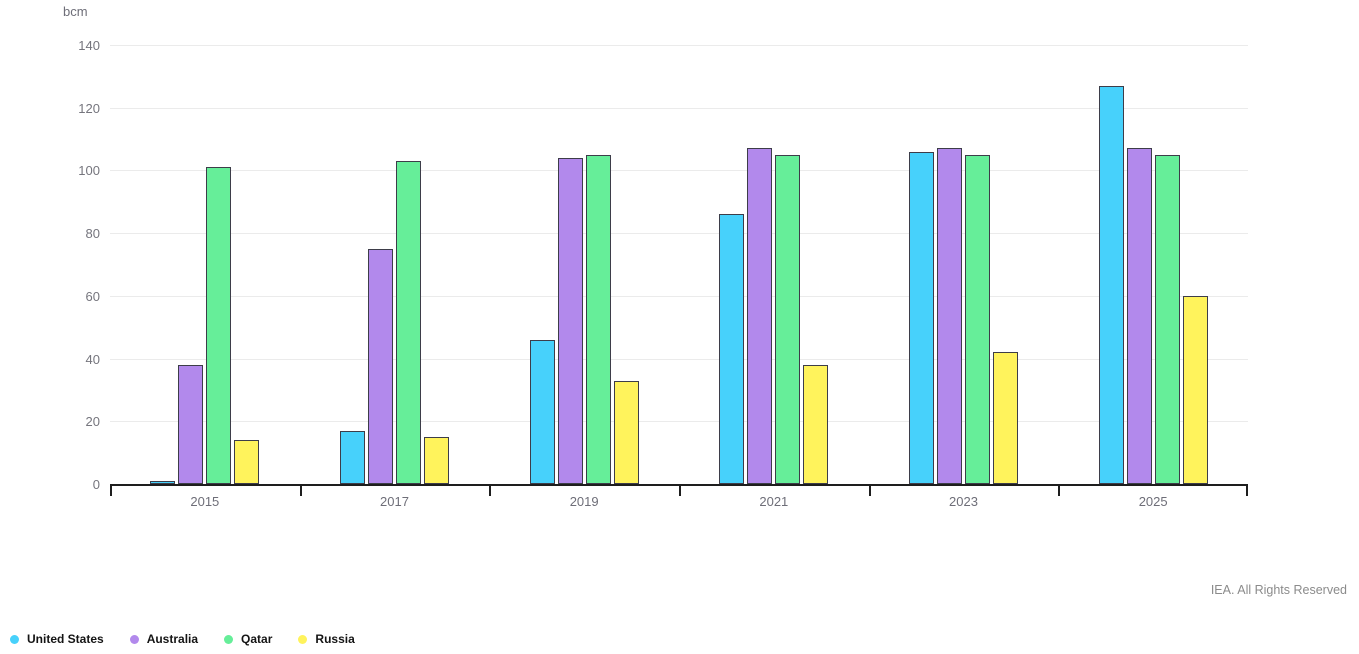 This screenshot has height=654, width=1359. Describe the element at coordinates (977, 319) in the screenshot. I see `bar-qatar-2023` at that location.